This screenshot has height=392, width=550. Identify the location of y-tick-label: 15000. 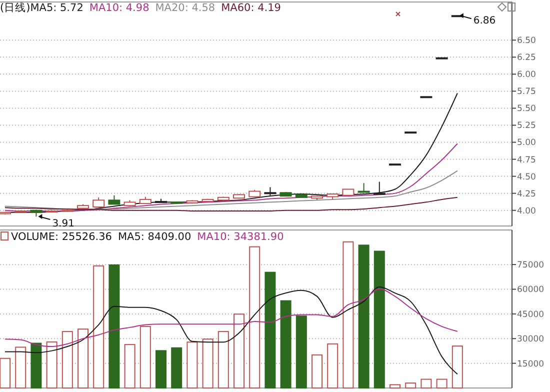
(530, 364).